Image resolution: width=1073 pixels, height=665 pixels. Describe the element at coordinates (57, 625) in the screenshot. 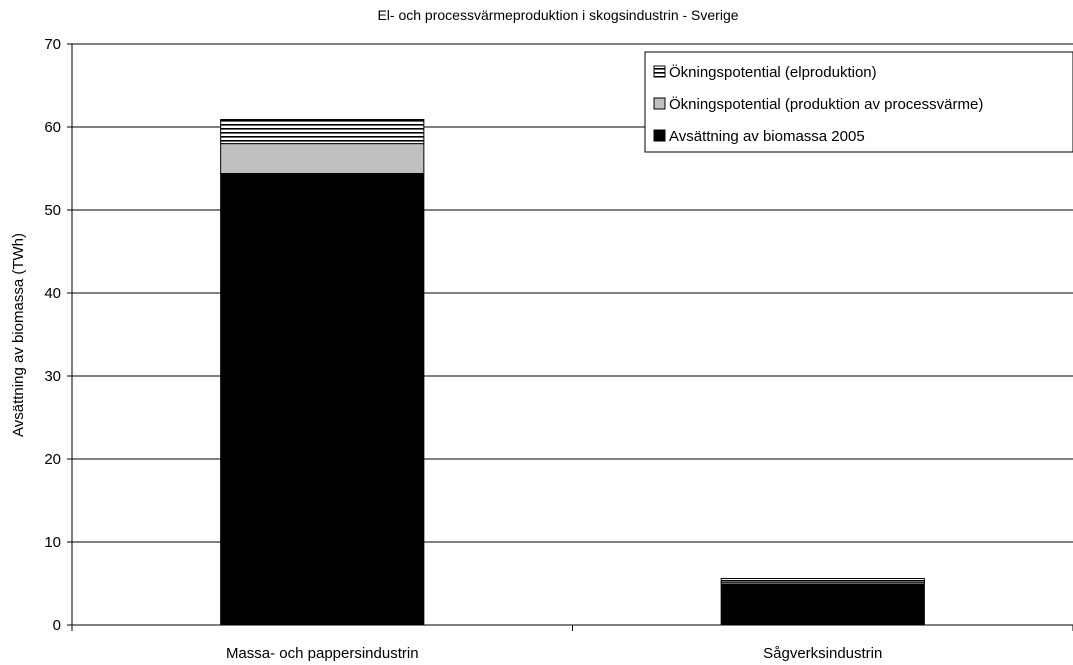

I see `y-tick-label: 0` at that location.